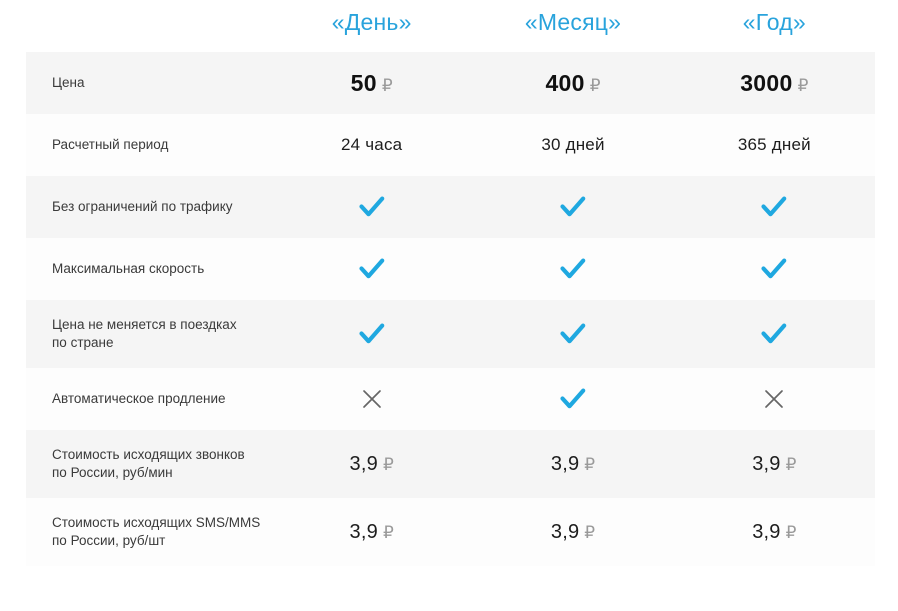 This screenshot has width=898, height=611. I want to click on cell-day-автоматическое-продление, so click(371, 399).